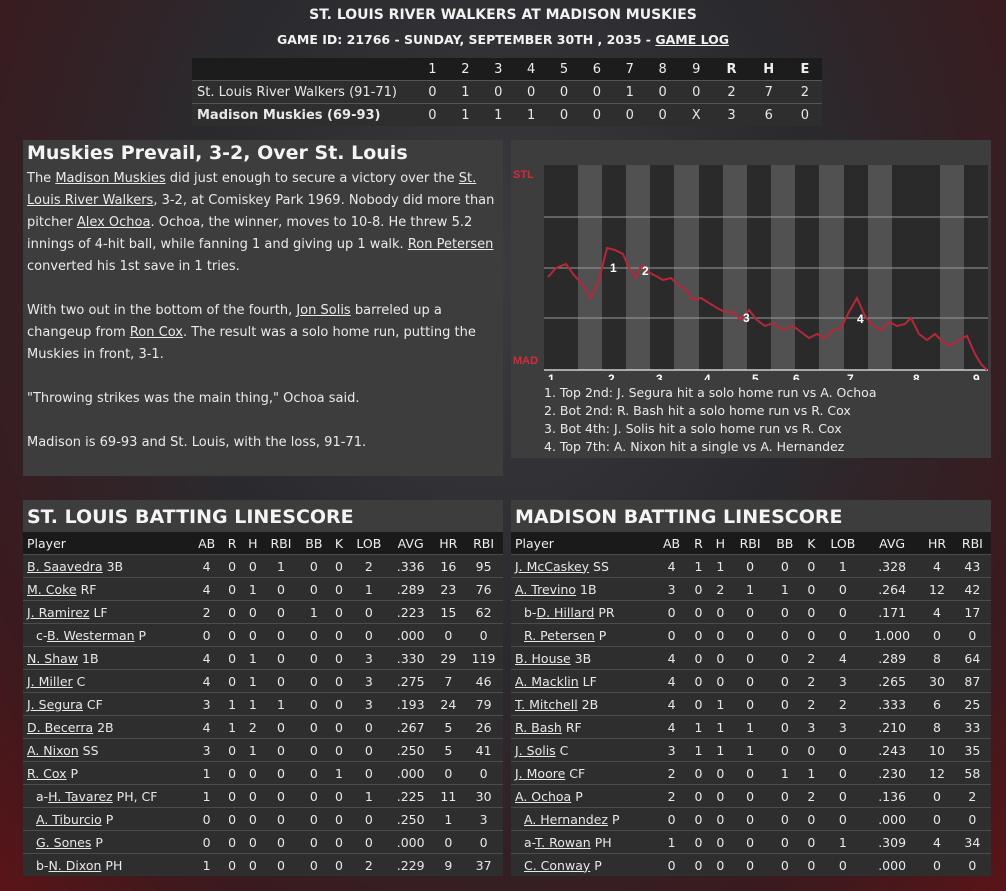  Describe the element at coordinates (252, 189) in the screenshot. I see `story-link: St. Louis River Walkers` at that location.